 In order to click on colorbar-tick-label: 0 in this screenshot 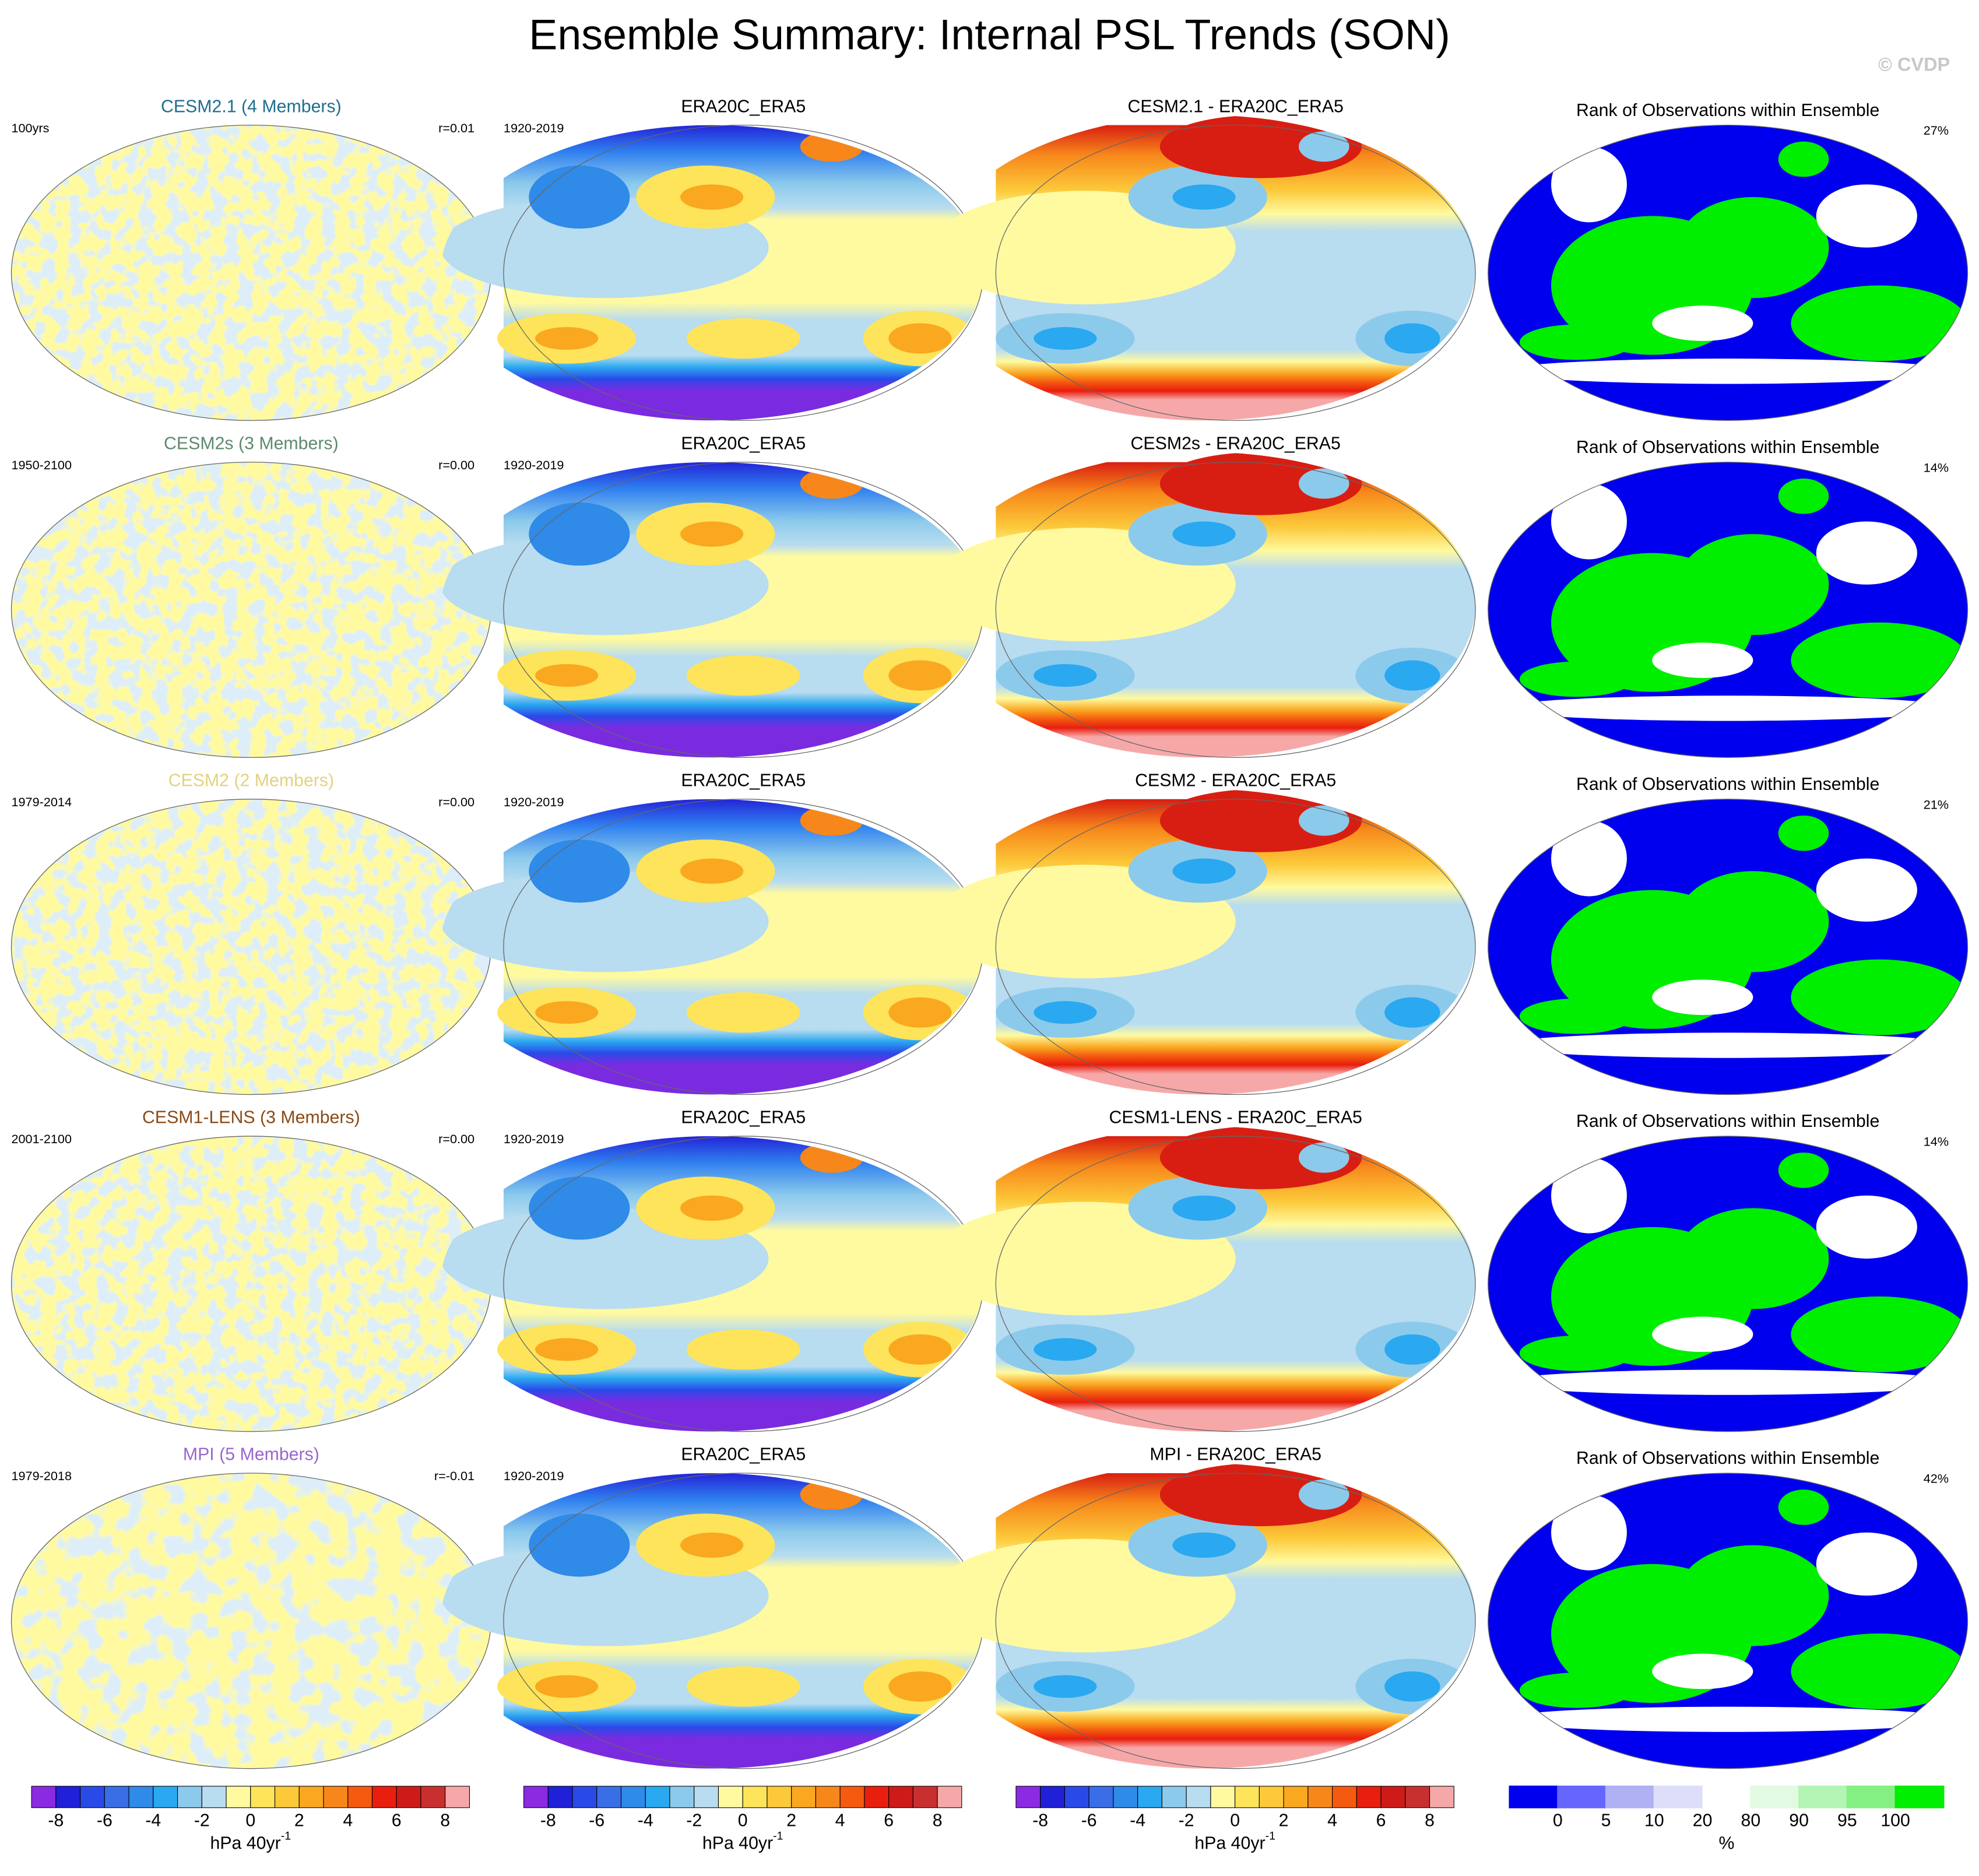, I will do `click(250, 1821)`.